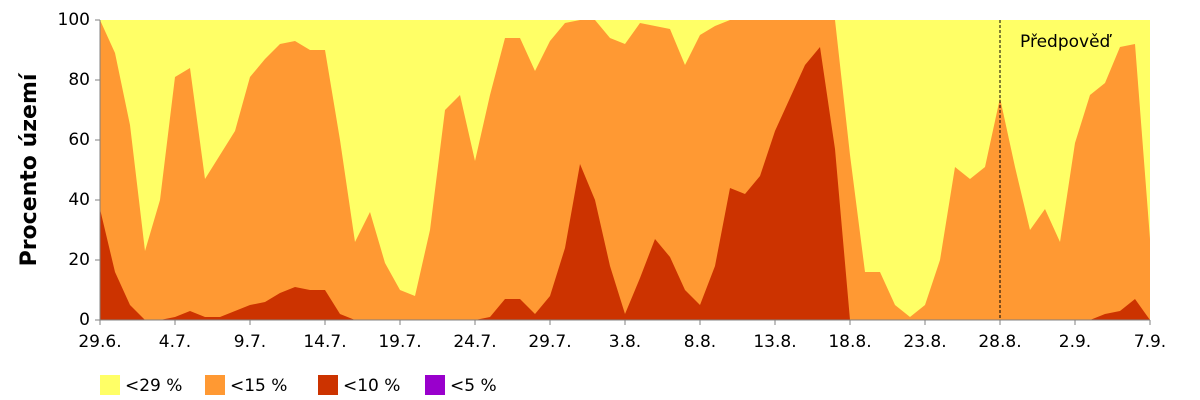 The height and width of the screenshot is (400, 1200). Describe the element at coordinates (84, 320) in the screenshot. I see `y-tick-label: 0` at that location.